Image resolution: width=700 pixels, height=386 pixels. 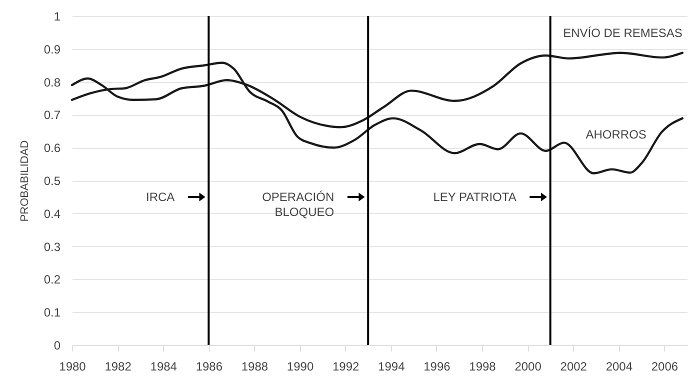 What do you see at coordinates (72, 367) in the screenshot?
I see `x-tick-label: 1980` at bounding box center [72, 367].